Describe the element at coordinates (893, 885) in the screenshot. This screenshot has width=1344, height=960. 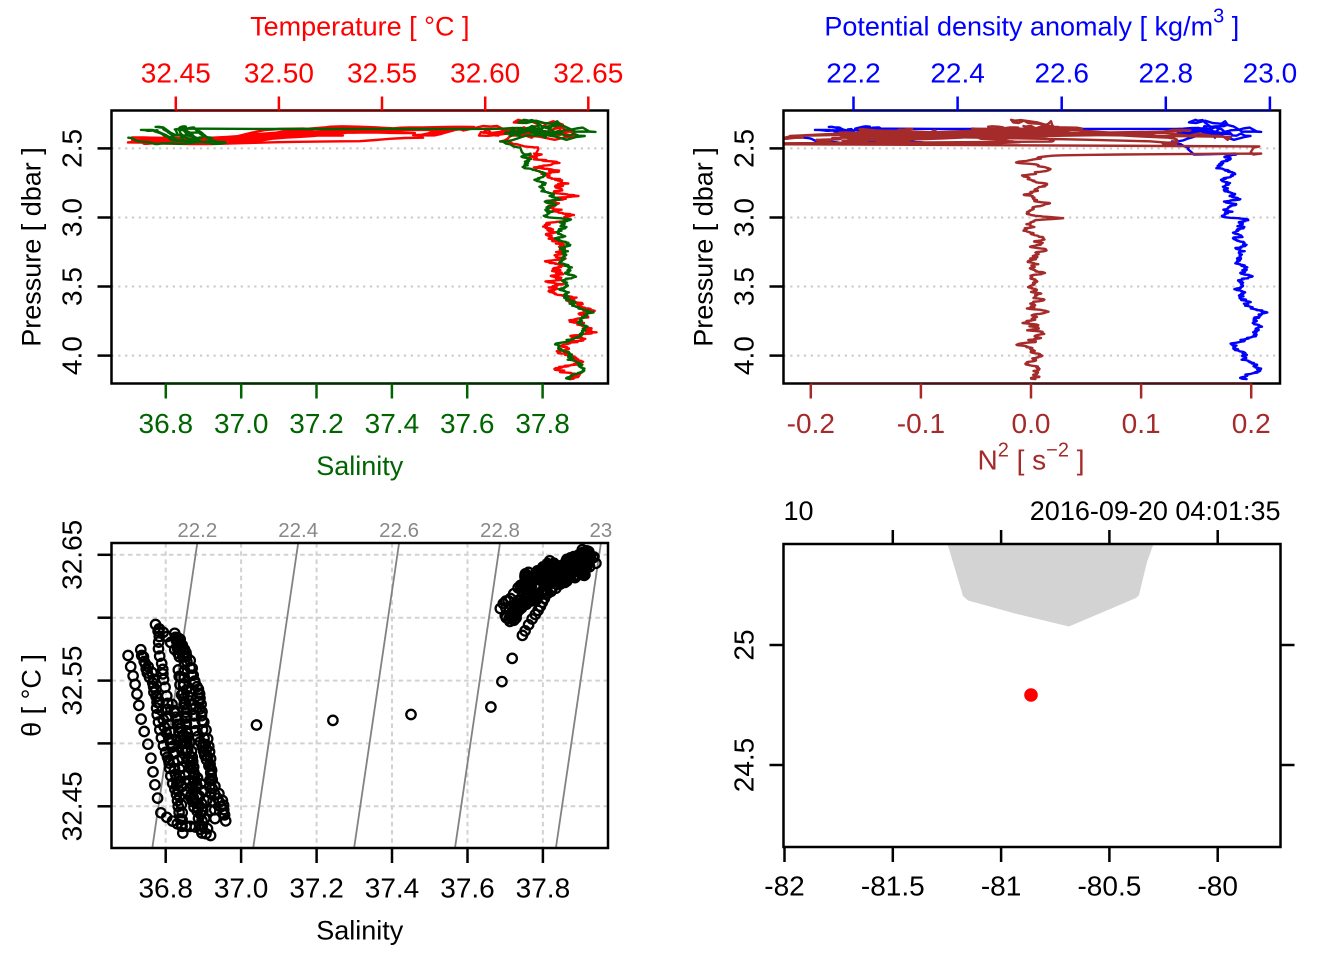
I see `svg-text: -81.5` at that location.